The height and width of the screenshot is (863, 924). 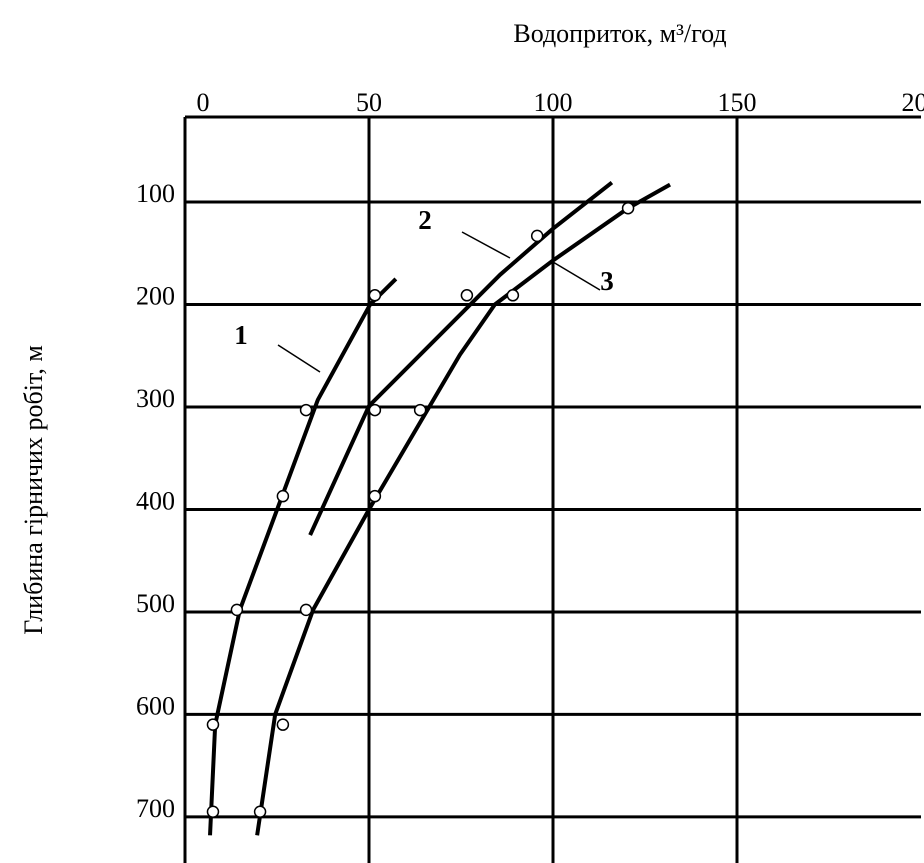 I want to click on x-tick-label: 50, so click(x=369, y=102).